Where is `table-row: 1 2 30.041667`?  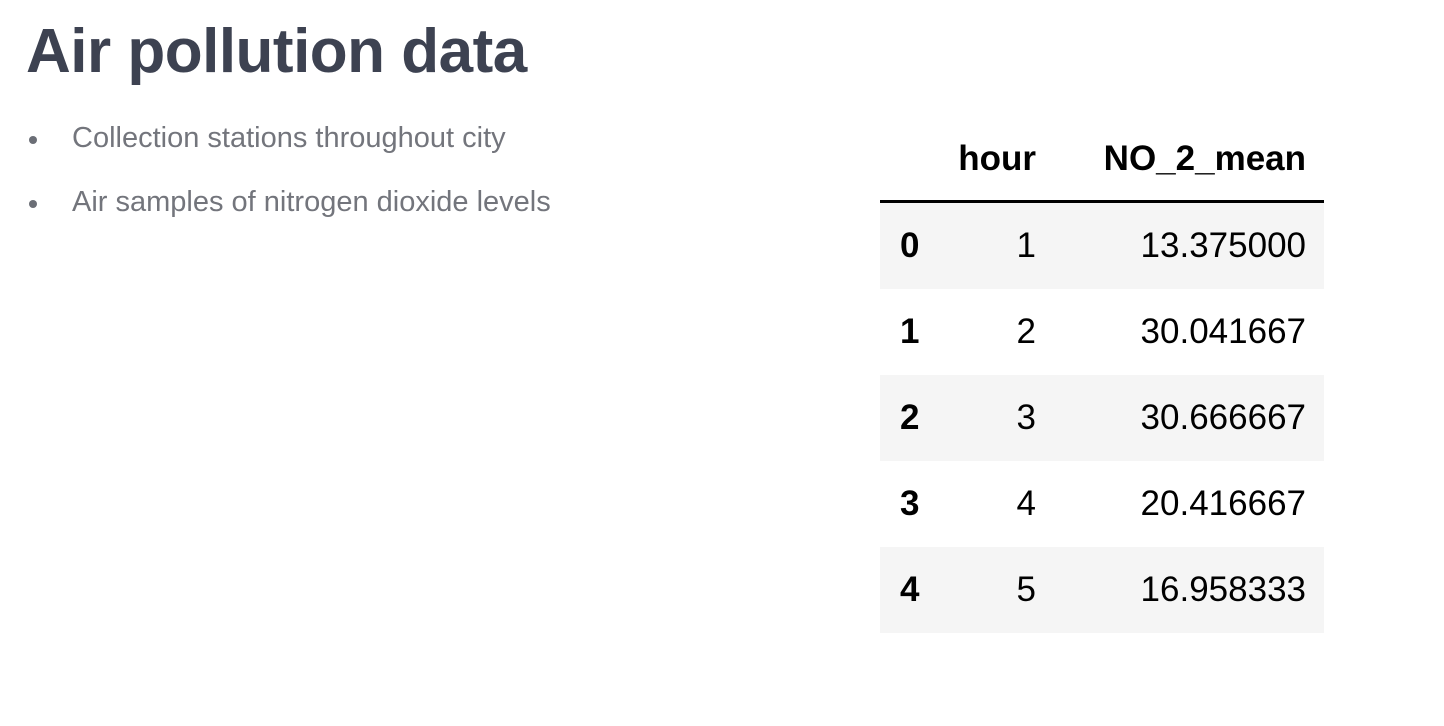 table-row: 1 2 30.041667 is located at coordinates (1102, 332).